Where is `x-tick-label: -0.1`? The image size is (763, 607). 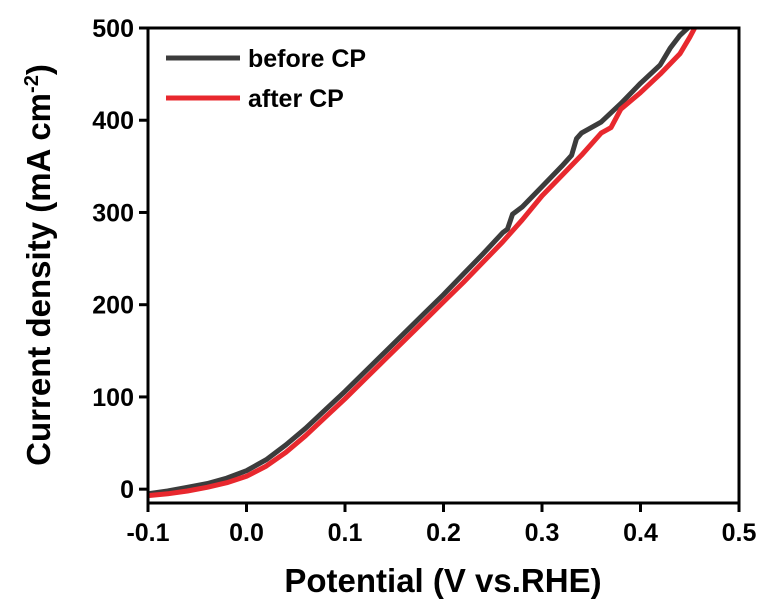 x-tick-label: -0.1 is located at coordinates (147, 533).